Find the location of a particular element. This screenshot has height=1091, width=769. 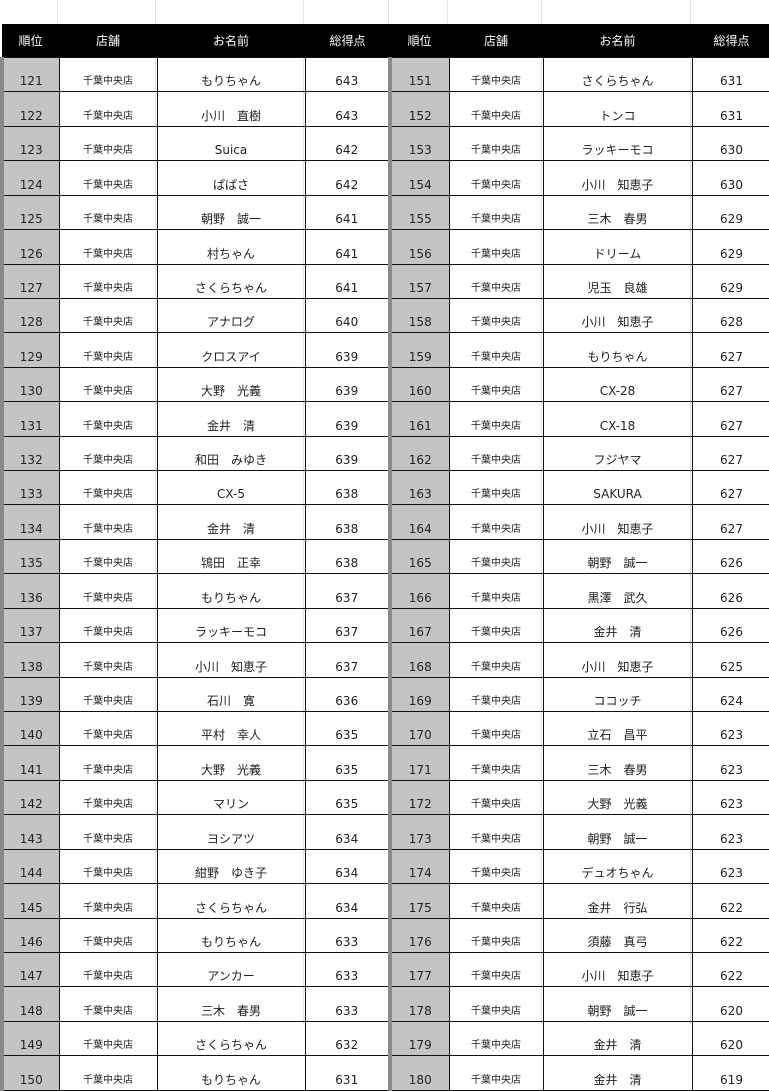

cell-rank: 125 is located at coordinates (30, 212).